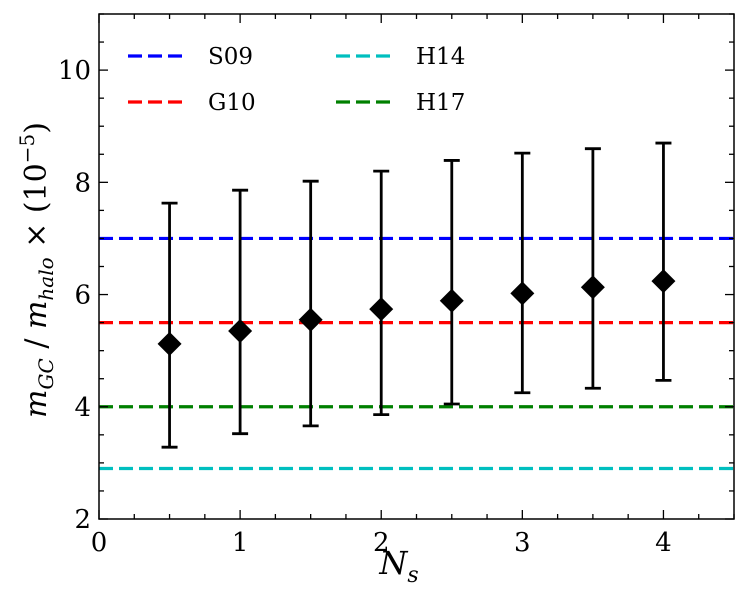  I want to click on y-label-m1: m, so click(36, 404).